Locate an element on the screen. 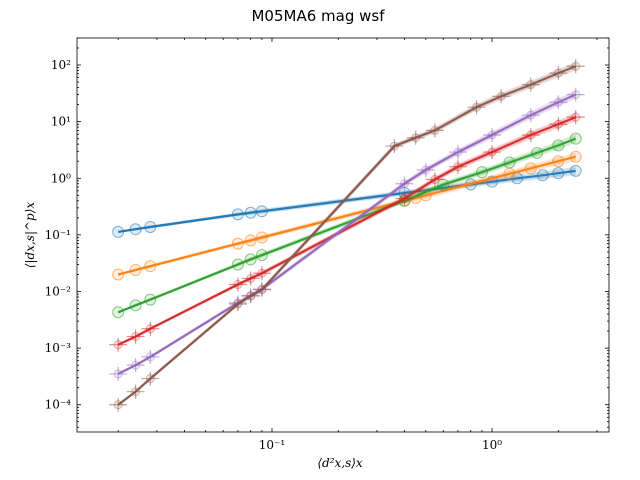 The width and height of the screenshot is (640, 480). y-axis-label: ⟨|dx,s|^p⟩x is located at coordinates (30, 235).